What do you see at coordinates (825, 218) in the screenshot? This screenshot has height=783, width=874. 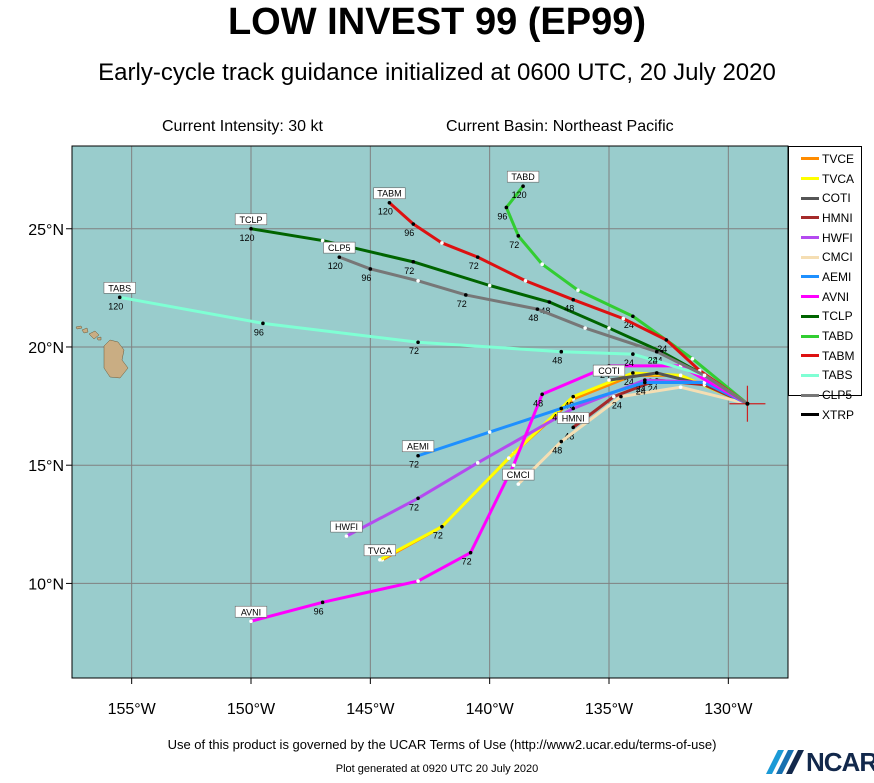 I see `legend-item-hmni: HMNI` at bounding box center [825, 218].